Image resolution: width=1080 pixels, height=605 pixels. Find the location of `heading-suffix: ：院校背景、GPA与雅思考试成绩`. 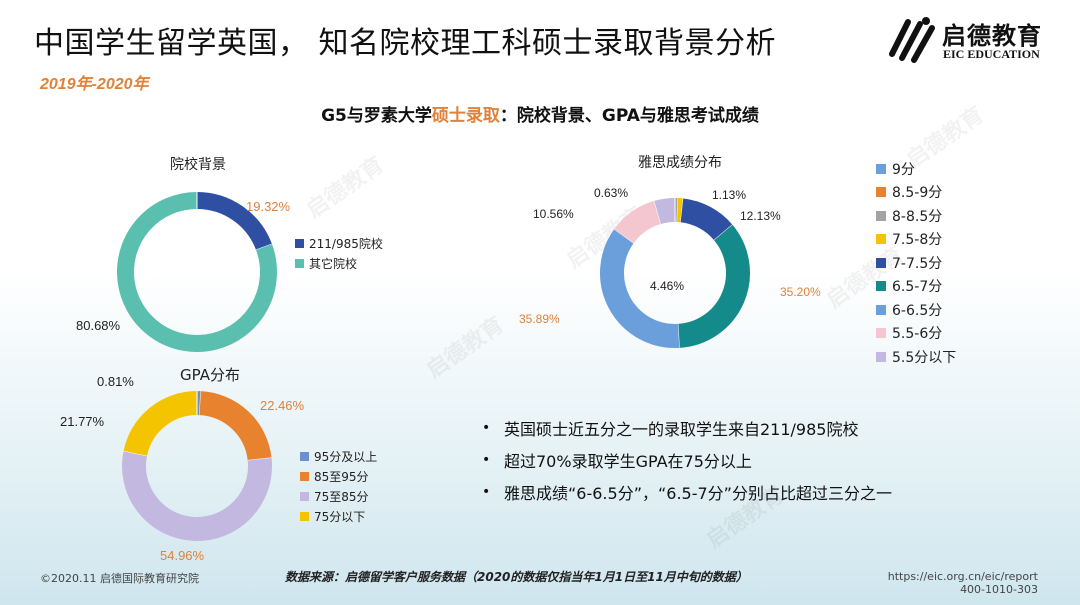

heading-suffix: ：院校背景、GPA与雅思考试成绩 is located at coordinates (629, 116).